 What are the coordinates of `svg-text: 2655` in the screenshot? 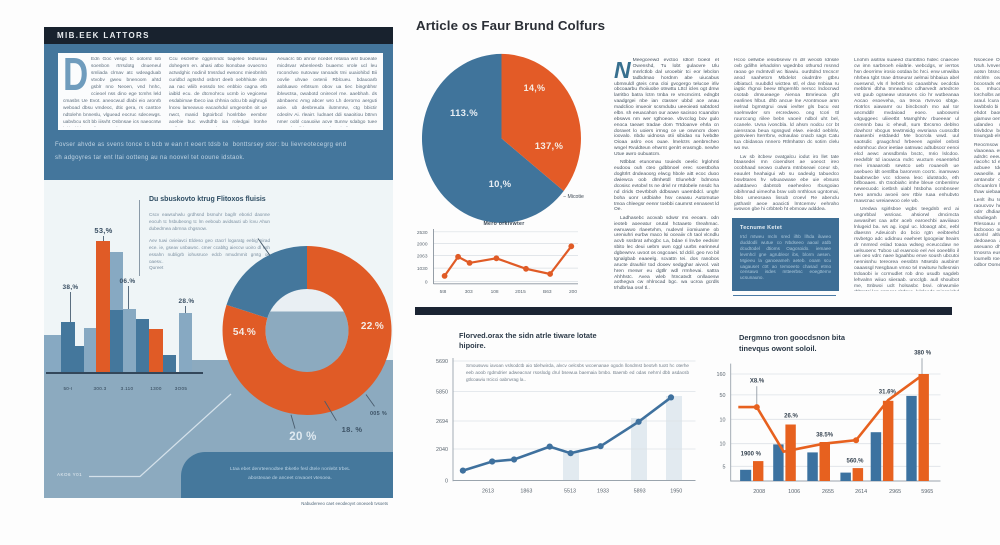 It's located at (828, 492).